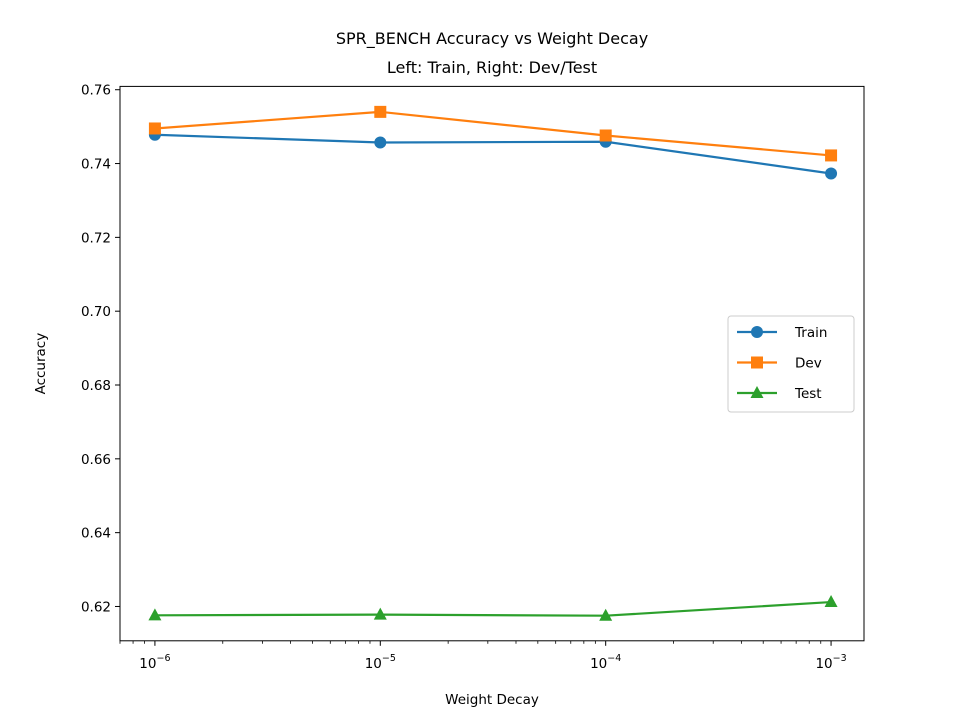 The width and height of the screenshot is (960, 720). Describe the element at coordinates (830, 662) in the screenshot. I see `x-tick-label: 10⁻³` at that location.